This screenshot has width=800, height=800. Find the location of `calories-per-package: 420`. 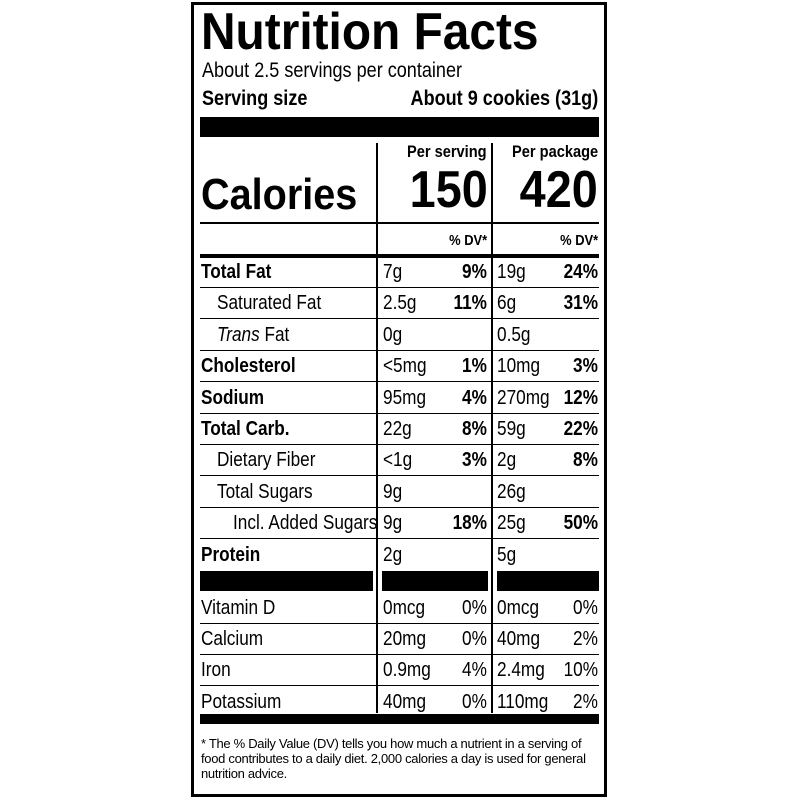

calories-per-package: 420 is located at coordinates (558, 189).